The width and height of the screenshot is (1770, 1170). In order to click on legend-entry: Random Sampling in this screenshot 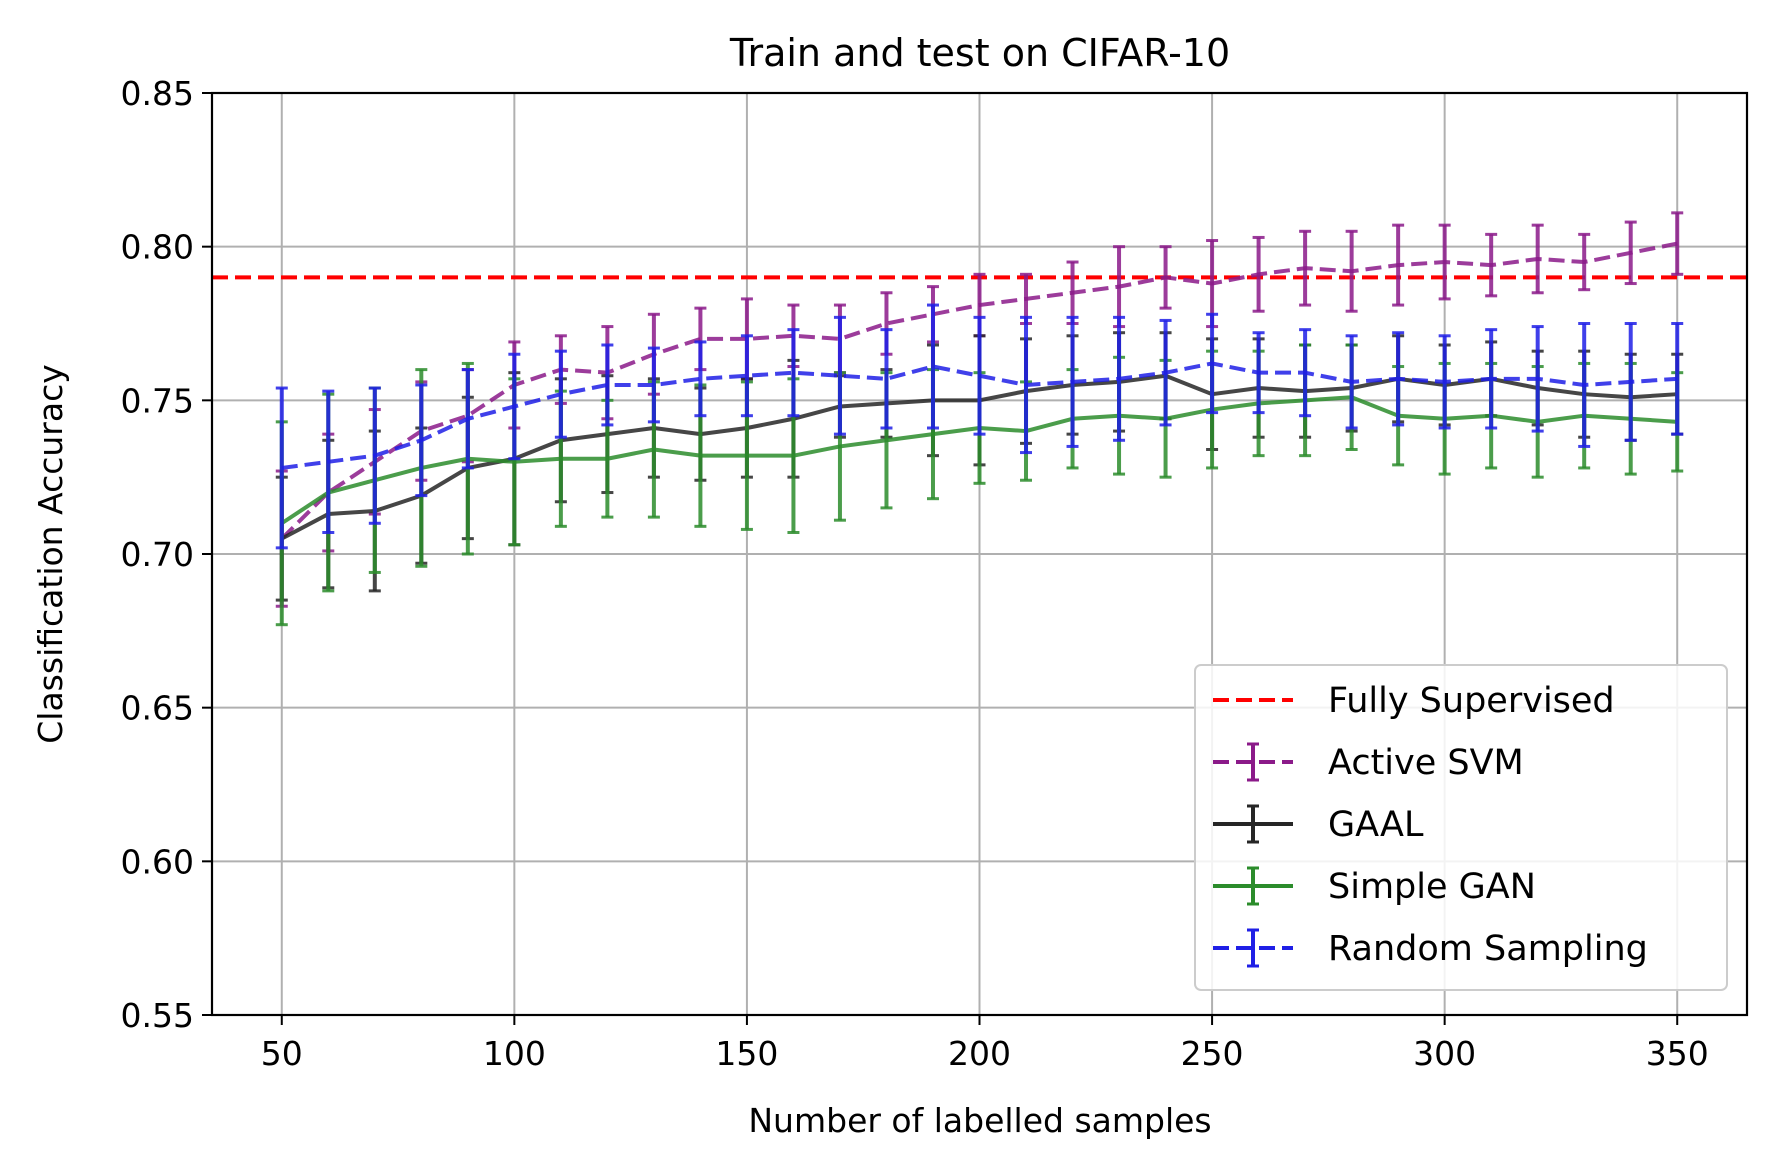, I will do `click(1430, 948)`.